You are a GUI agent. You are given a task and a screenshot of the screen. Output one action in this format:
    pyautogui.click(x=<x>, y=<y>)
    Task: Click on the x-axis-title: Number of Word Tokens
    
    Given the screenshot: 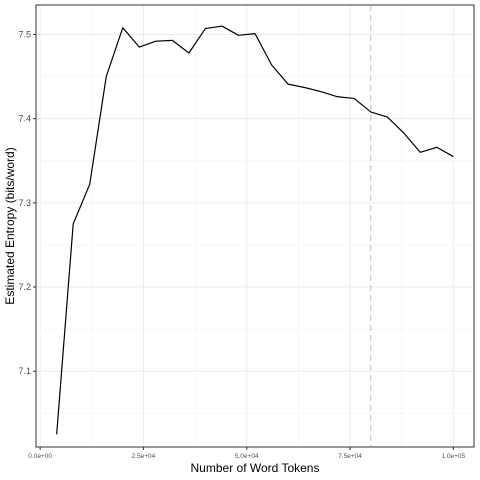 What is the action you would take?
    pyautogui.click(x=255, y=468)
    